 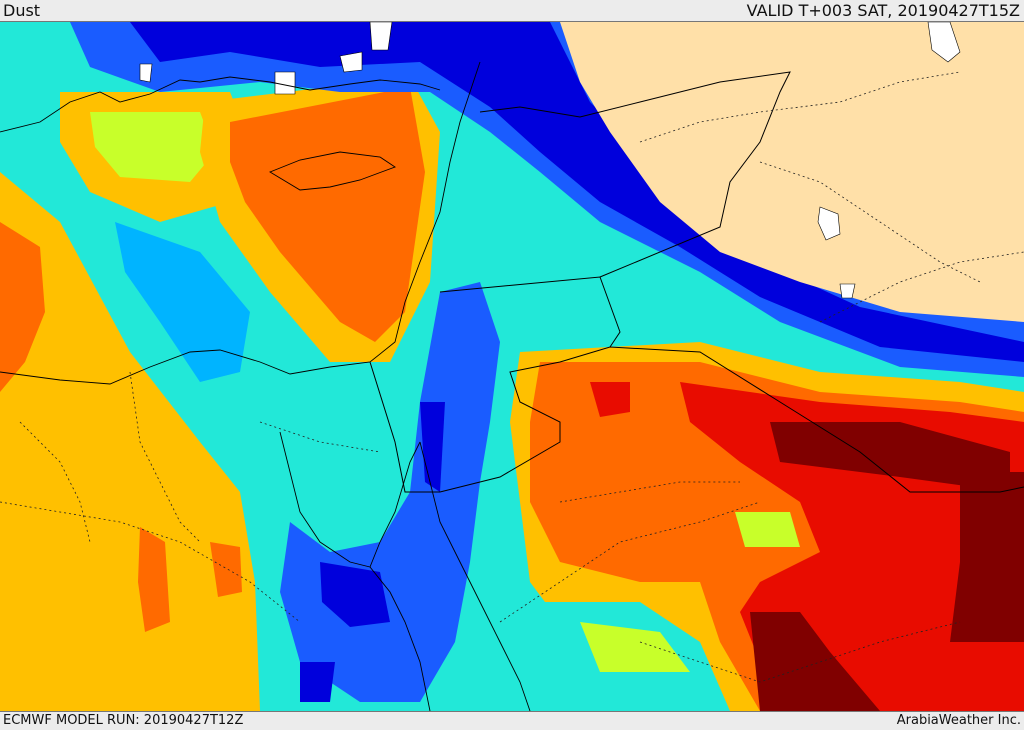 What do you see at coordinates (883, 10) in the screenshot?
I see `valid-time-label: VALID T+003 SAT, 20190427T15Z` at bounding box center [883, 10].